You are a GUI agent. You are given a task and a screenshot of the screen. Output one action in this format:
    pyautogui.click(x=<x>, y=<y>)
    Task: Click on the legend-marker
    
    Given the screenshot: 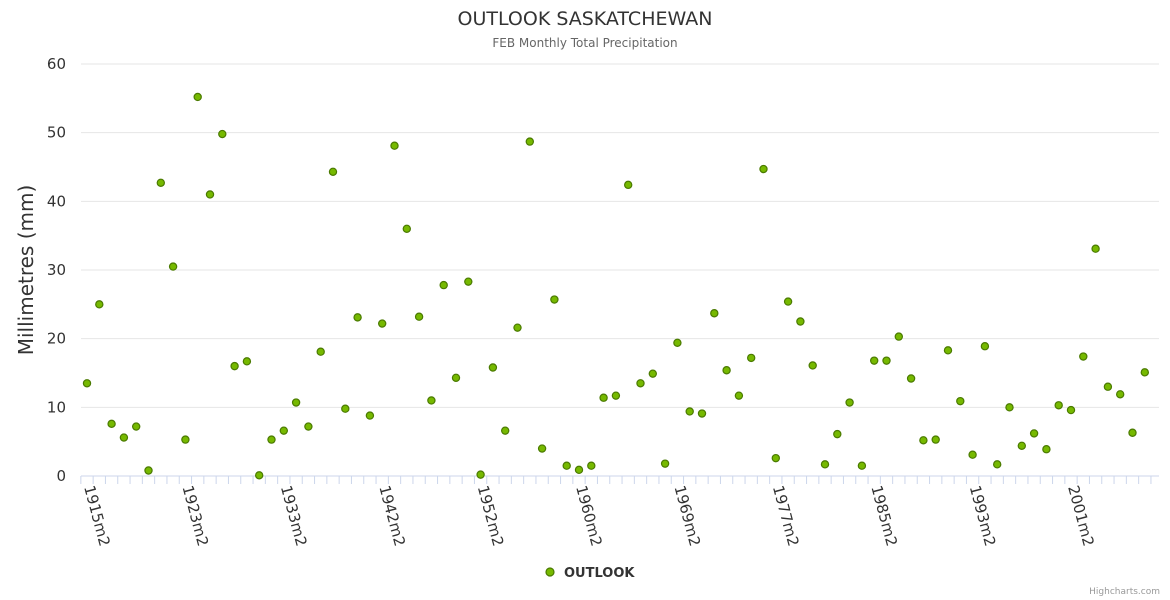 What is the action you would take?
    pyautogui.click(x=550, y=572)
    